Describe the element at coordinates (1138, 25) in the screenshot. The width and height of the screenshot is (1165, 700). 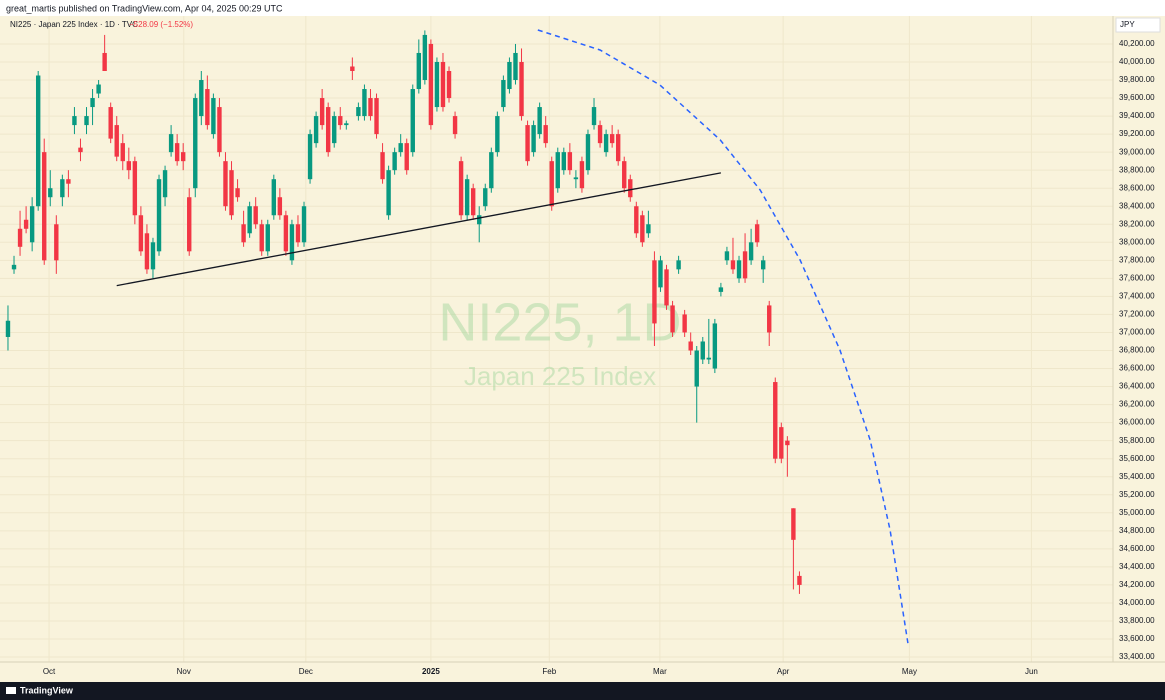
I see `currency-box` at that location.